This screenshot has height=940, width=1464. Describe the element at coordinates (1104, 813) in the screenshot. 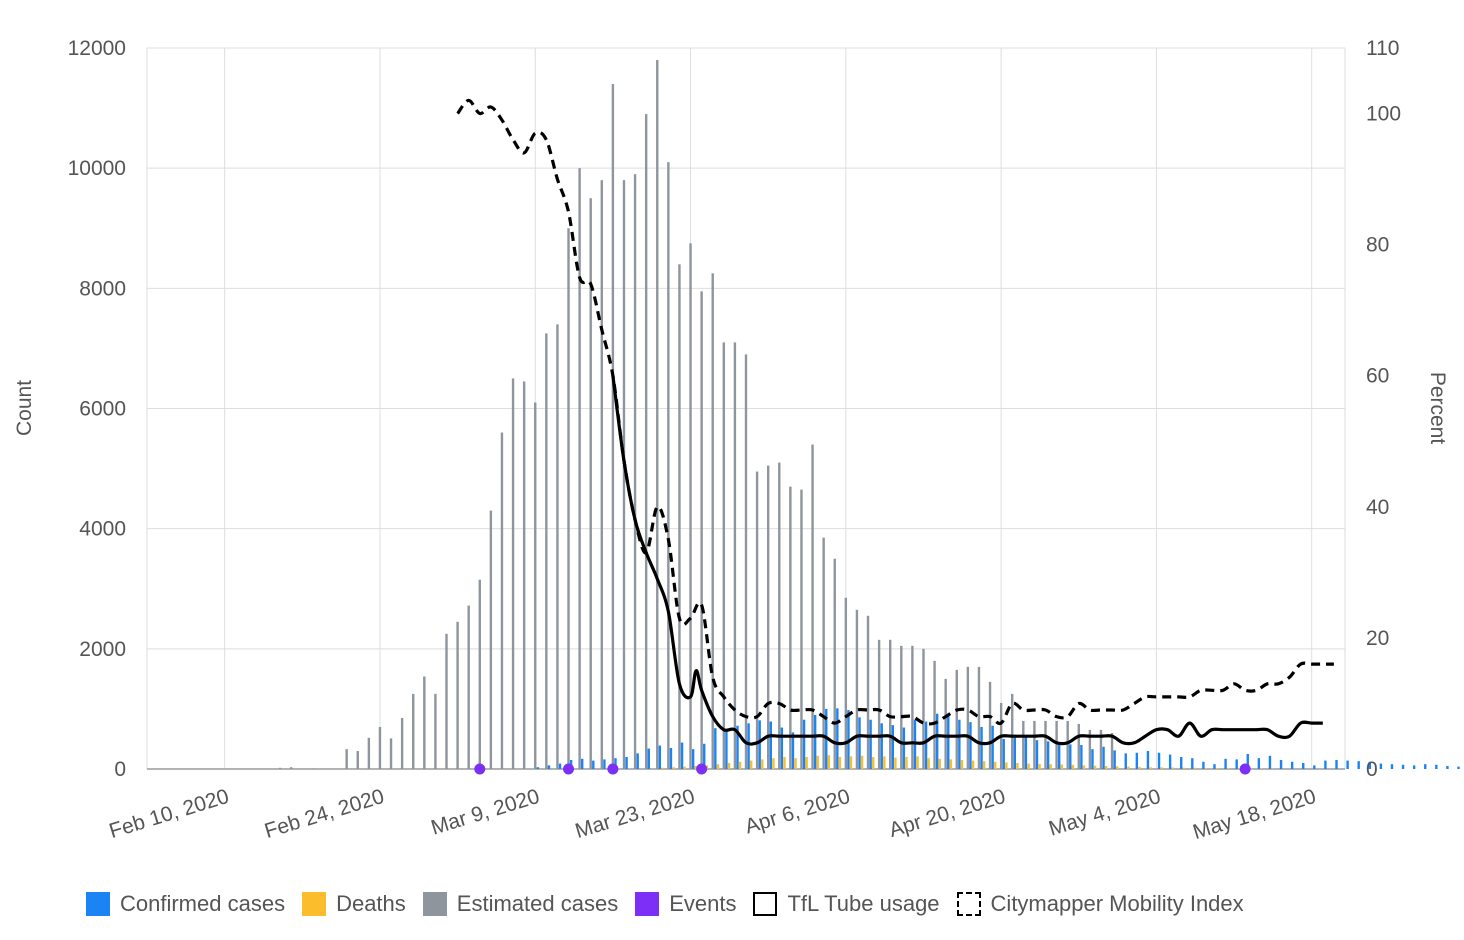

I see `x-tick-label: May 4, 2020` at that location.